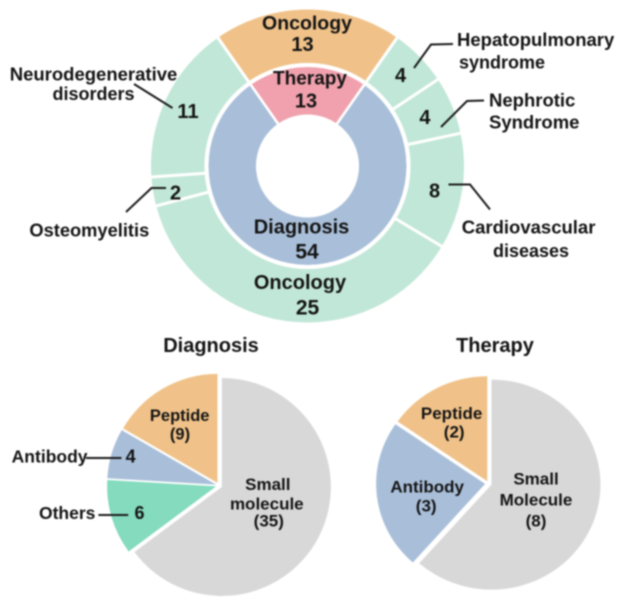 The width and height of the screenshot is (630, 607). What do you see at coordinates (532, 99) in the screenshot?
I see `svg-text: Nephrotic` at bounding box center [532, 99].